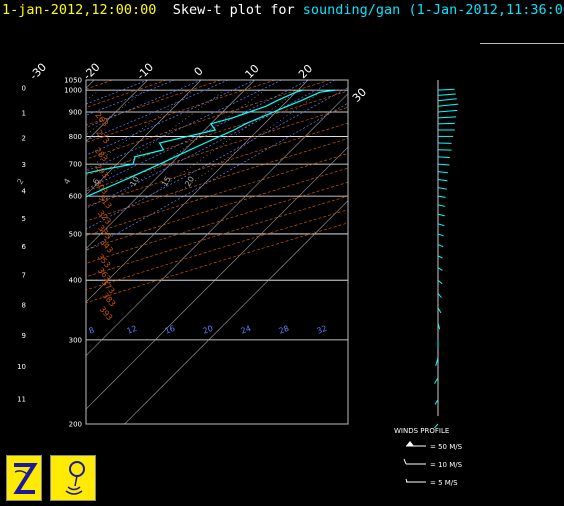 The width and height of the screenshot is (564, 506). What do you see at coordinates (92, 331) in the screenshot?
I see `theta-e-label-8: 8` at bounding box center [92, 331].